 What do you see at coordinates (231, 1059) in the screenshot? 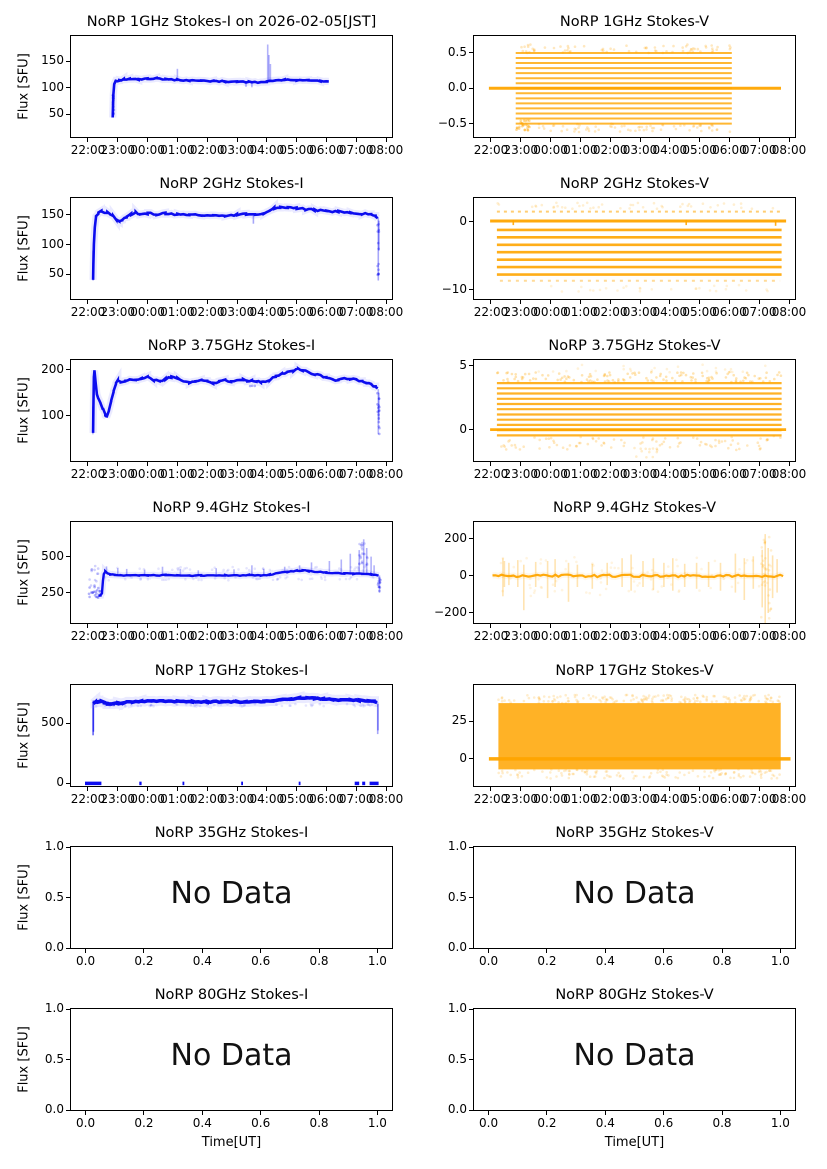
I see `plot-area-norp-80ghz-stokes-i` at bounding box center [231, 1059].